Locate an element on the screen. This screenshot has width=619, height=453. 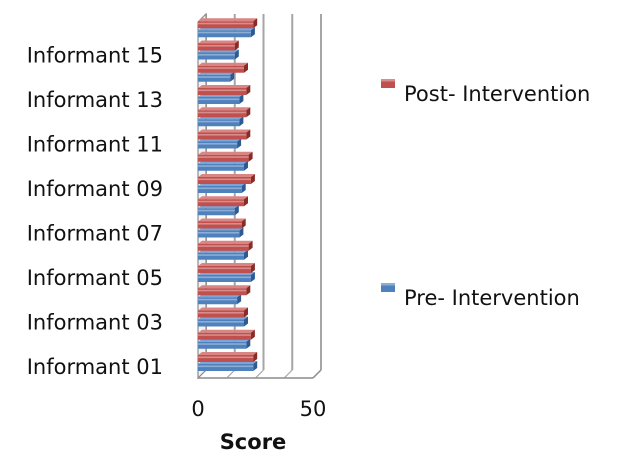
x-tick-label: 0 is located at coordinates (197, 409).